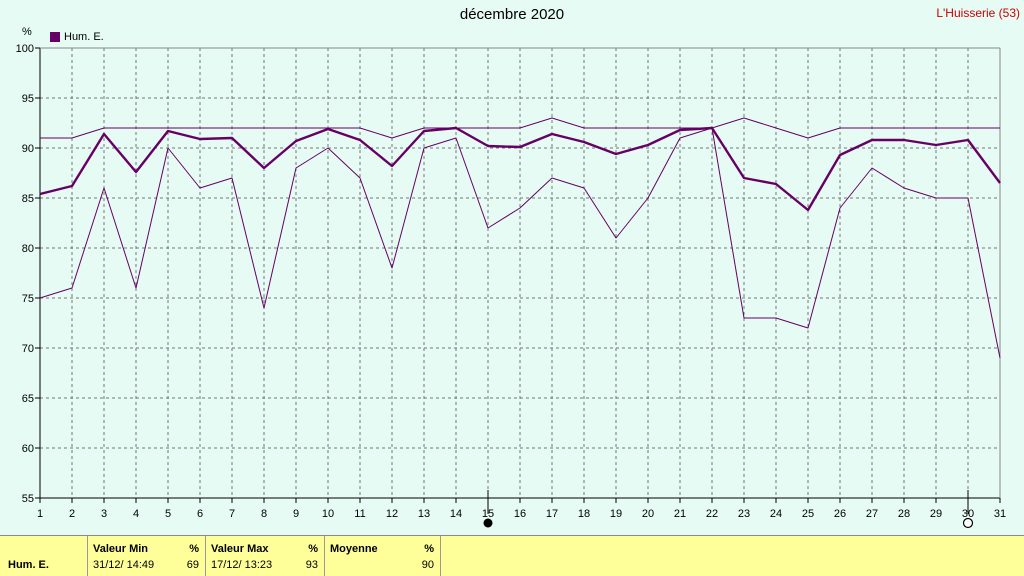 This screenshot has width=1024, height=576. What do you see at coordinates (427, 565) in the screenshot?
I see `avg-value: 90` at bounding box center [427, 565].